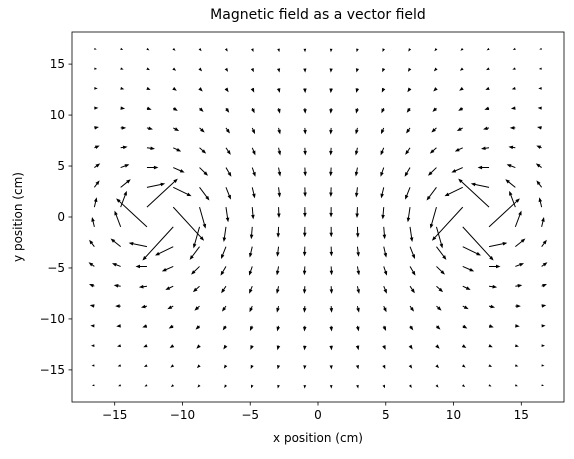 The height and width of the screenshot is (459, 574). Describe the element at coordinates (318, 15) in the screenshot. I see `chart-title: Magnetic field as a vector field` at that location.